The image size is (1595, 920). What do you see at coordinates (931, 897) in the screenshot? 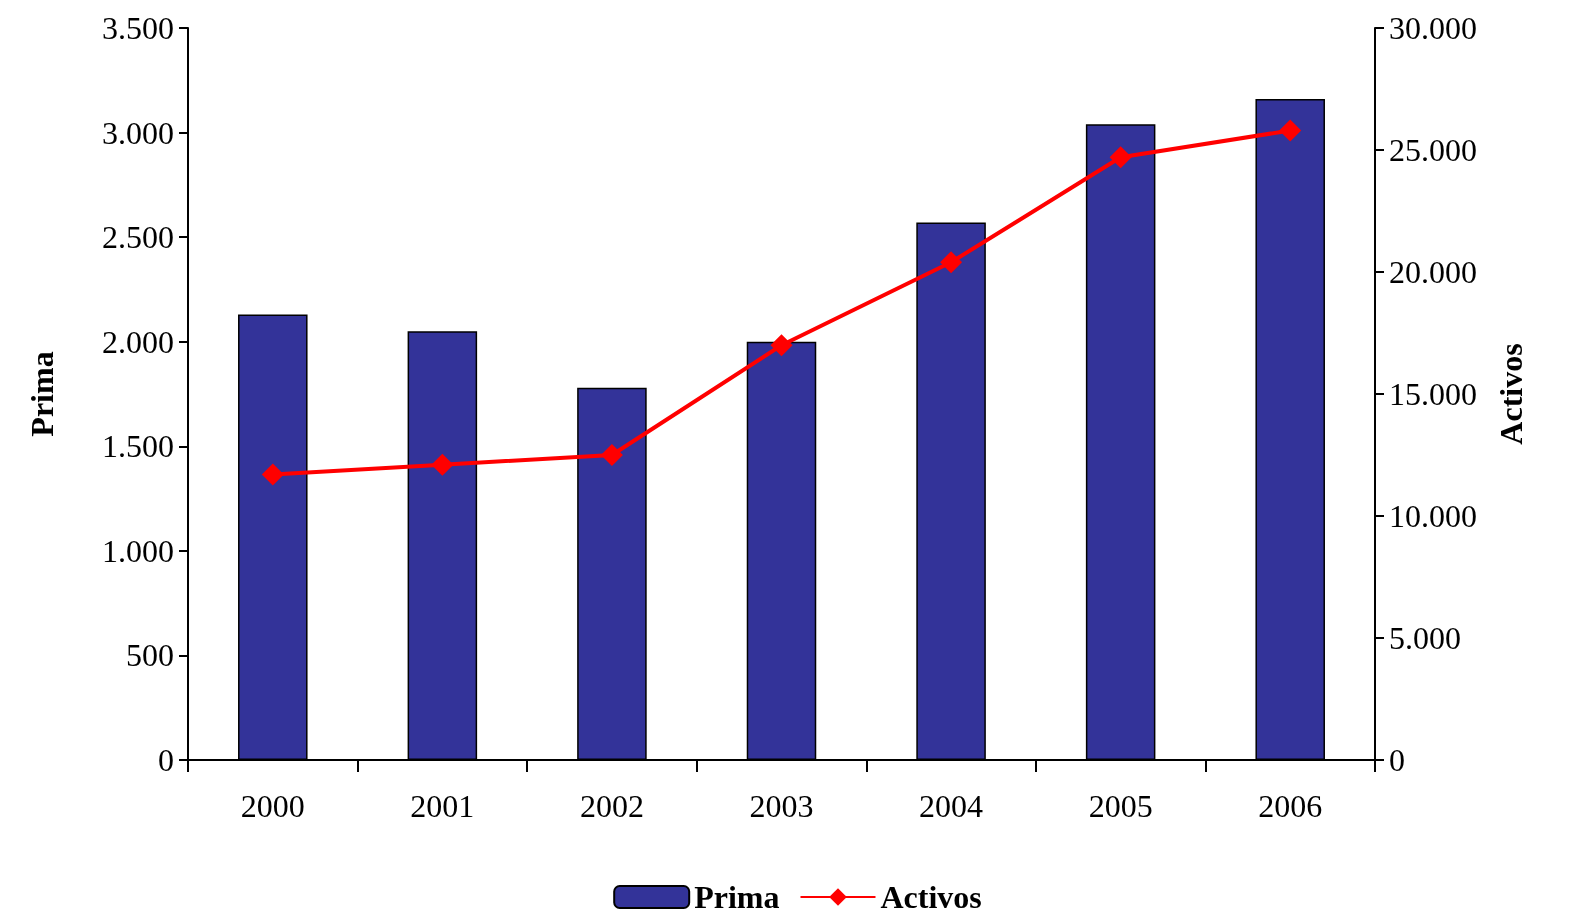
I see `legend-label: Activos` at bounding box center [931, 897].